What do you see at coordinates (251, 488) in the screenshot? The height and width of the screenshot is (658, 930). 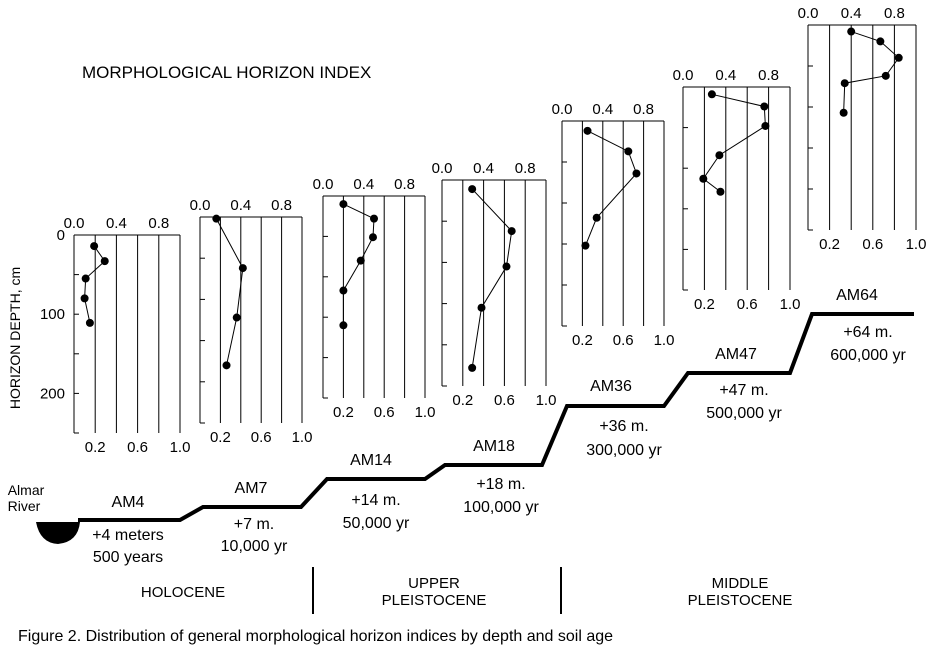 I see `site-label: AM7` at bounding box center [251, 488].